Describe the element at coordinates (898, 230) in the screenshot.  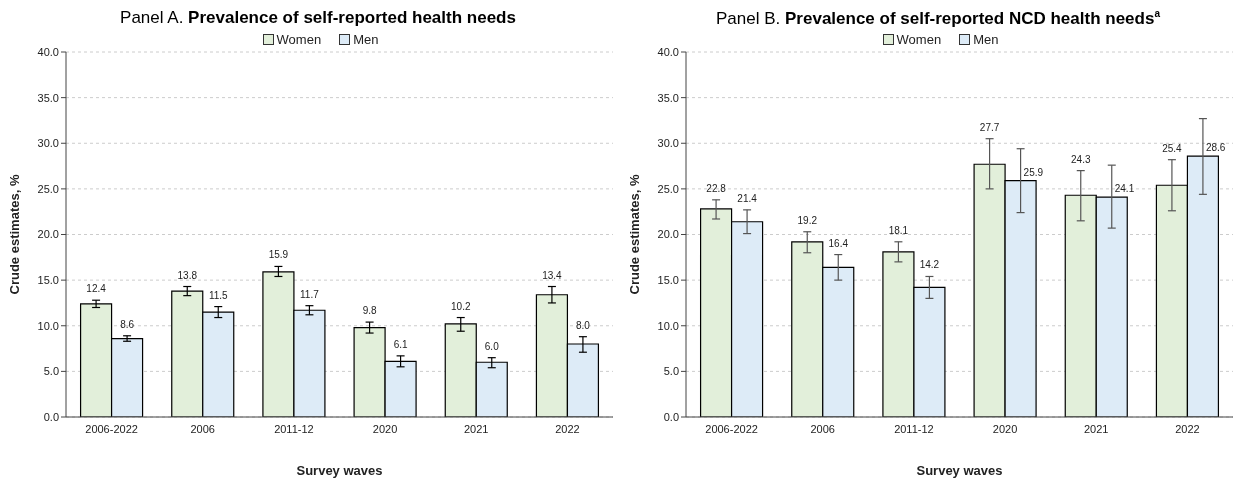
I see `data-label: 18.1` at that location.